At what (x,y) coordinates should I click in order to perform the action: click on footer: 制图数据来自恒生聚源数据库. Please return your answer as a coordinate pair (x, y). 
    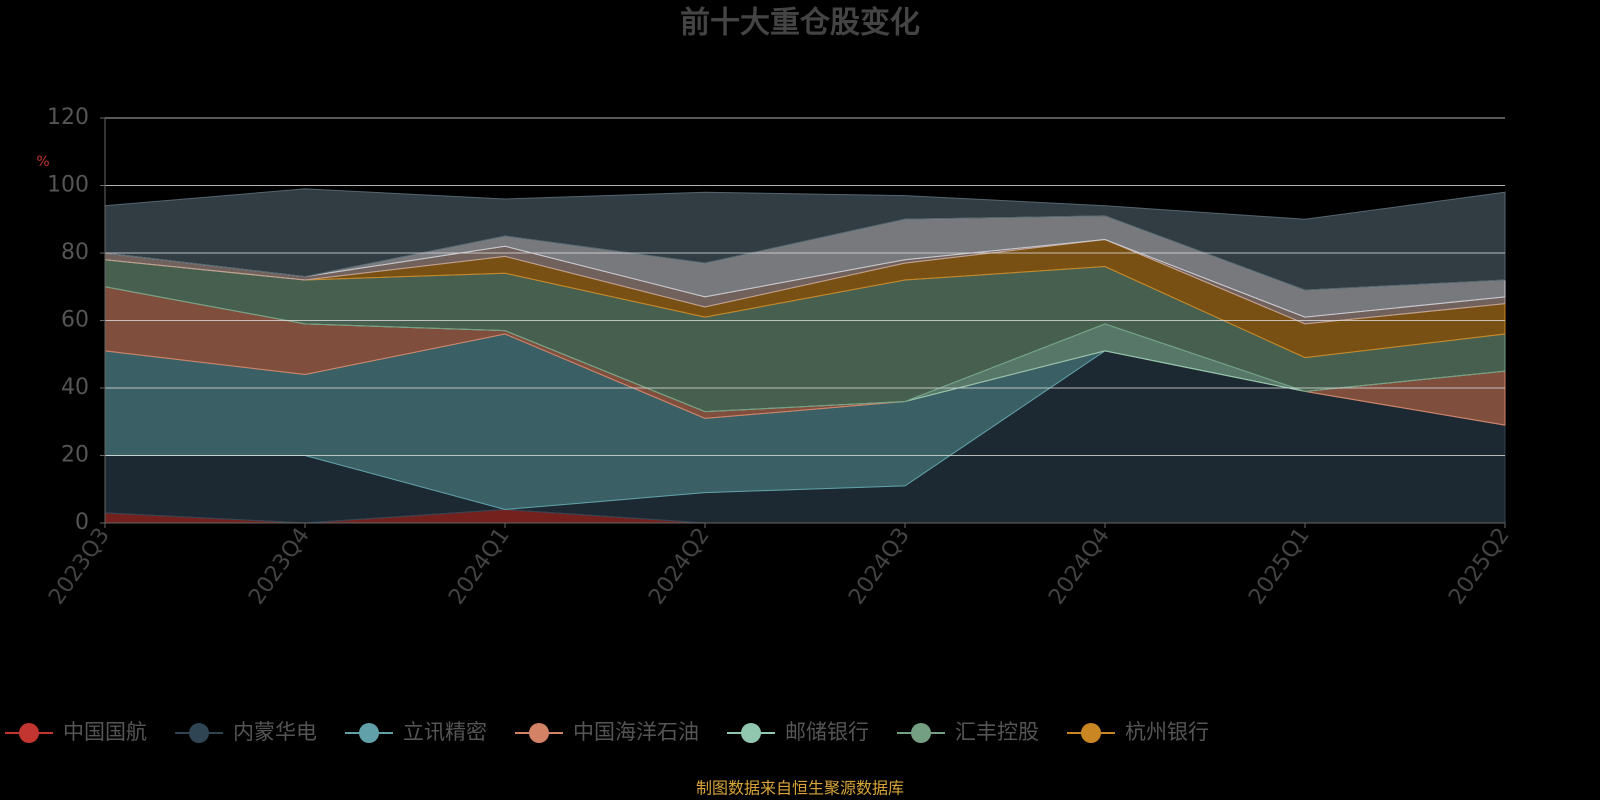
    Looking at the image, I should click on (800, 788).